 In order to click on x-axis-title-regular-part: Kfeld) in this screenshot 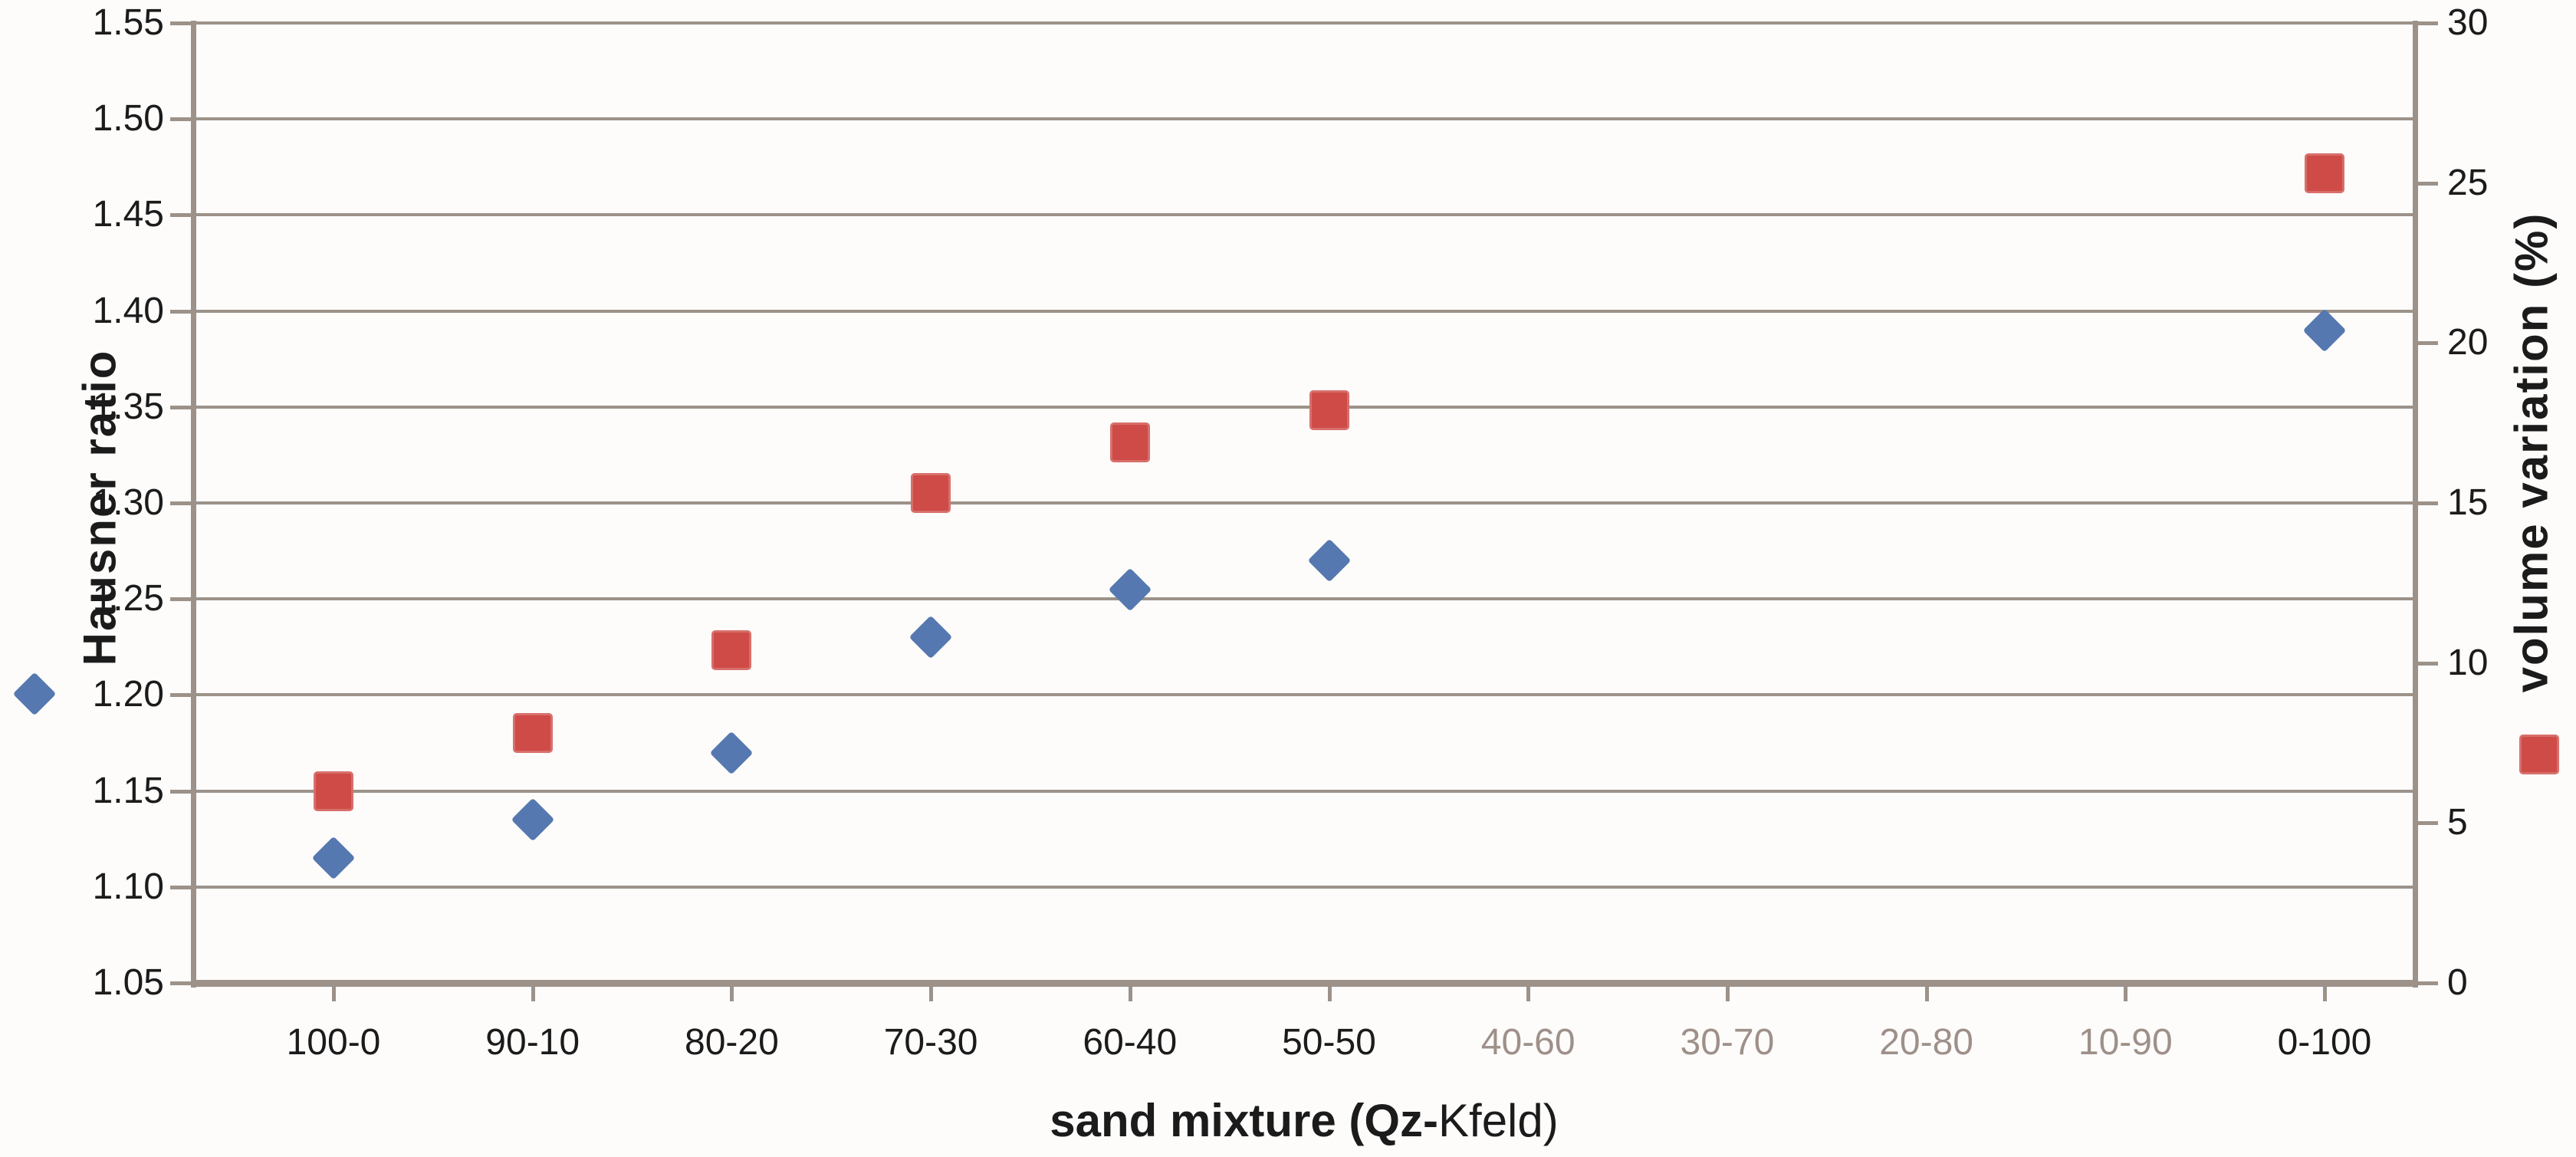, I will do `click(1499, 1120)`.